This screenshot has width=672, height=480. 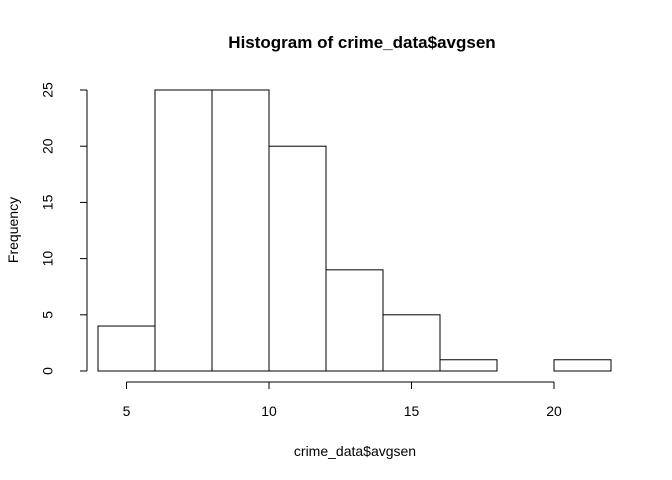 What do you see at coordinates (48, 315) in the screenshot?
I see `y-tick-label-5: 5` at bounding box center [48, 315].